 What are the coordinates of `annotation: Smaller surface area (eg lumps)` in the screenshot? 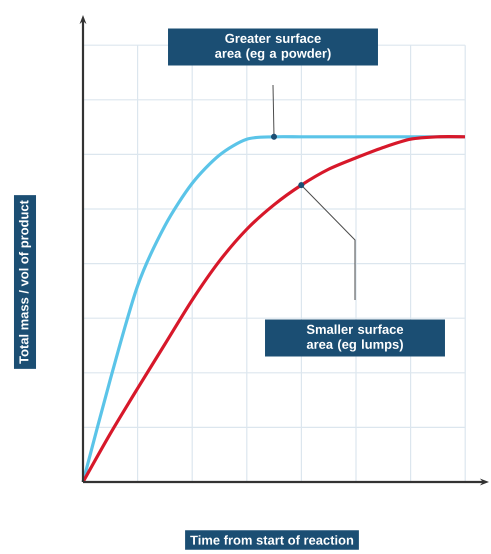 It's located at (355, 338).